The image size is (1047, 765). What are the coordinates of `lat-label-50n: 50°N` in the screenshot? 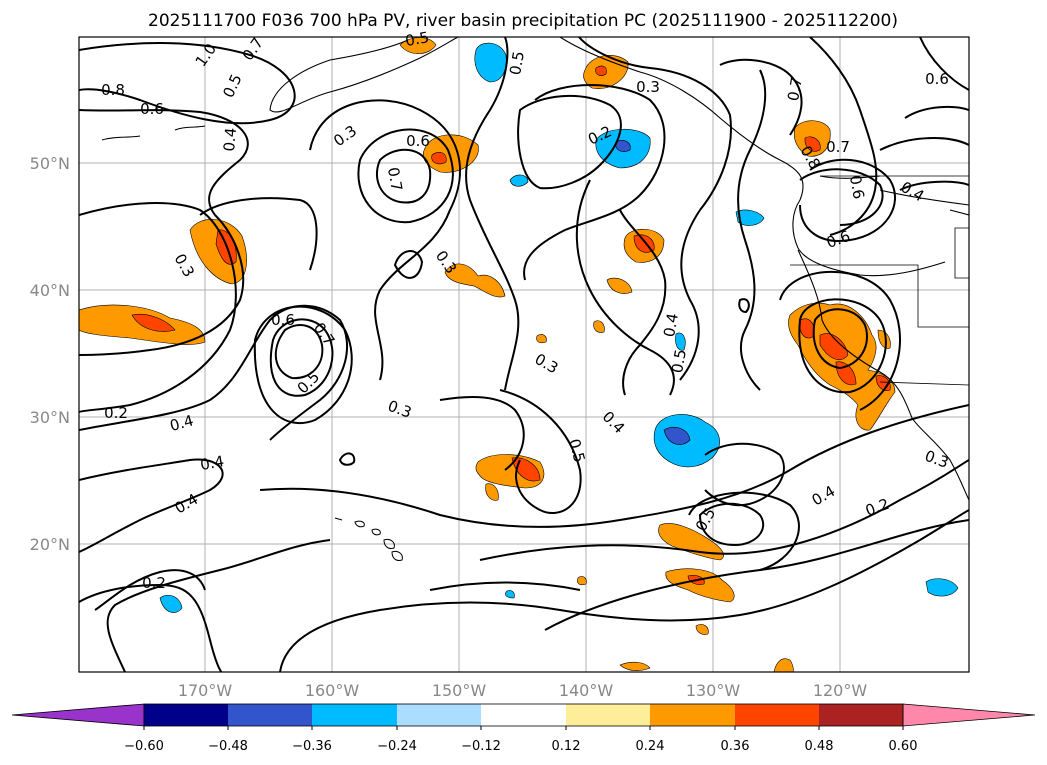 It's located at (50, 163).